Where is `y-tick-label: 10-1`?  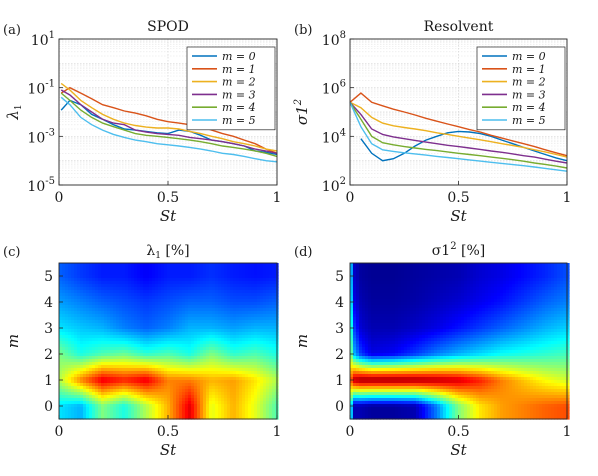
y-tick-label: 10-1 is located at coordinates (41, 88).